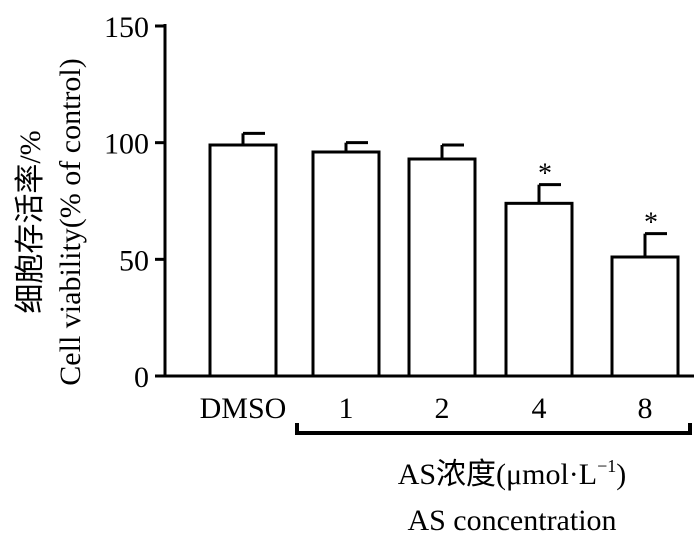 This screenshot has height=541, width=700. I want to click on y-tick-labels: 0 50 100 150, so click(134, 202).